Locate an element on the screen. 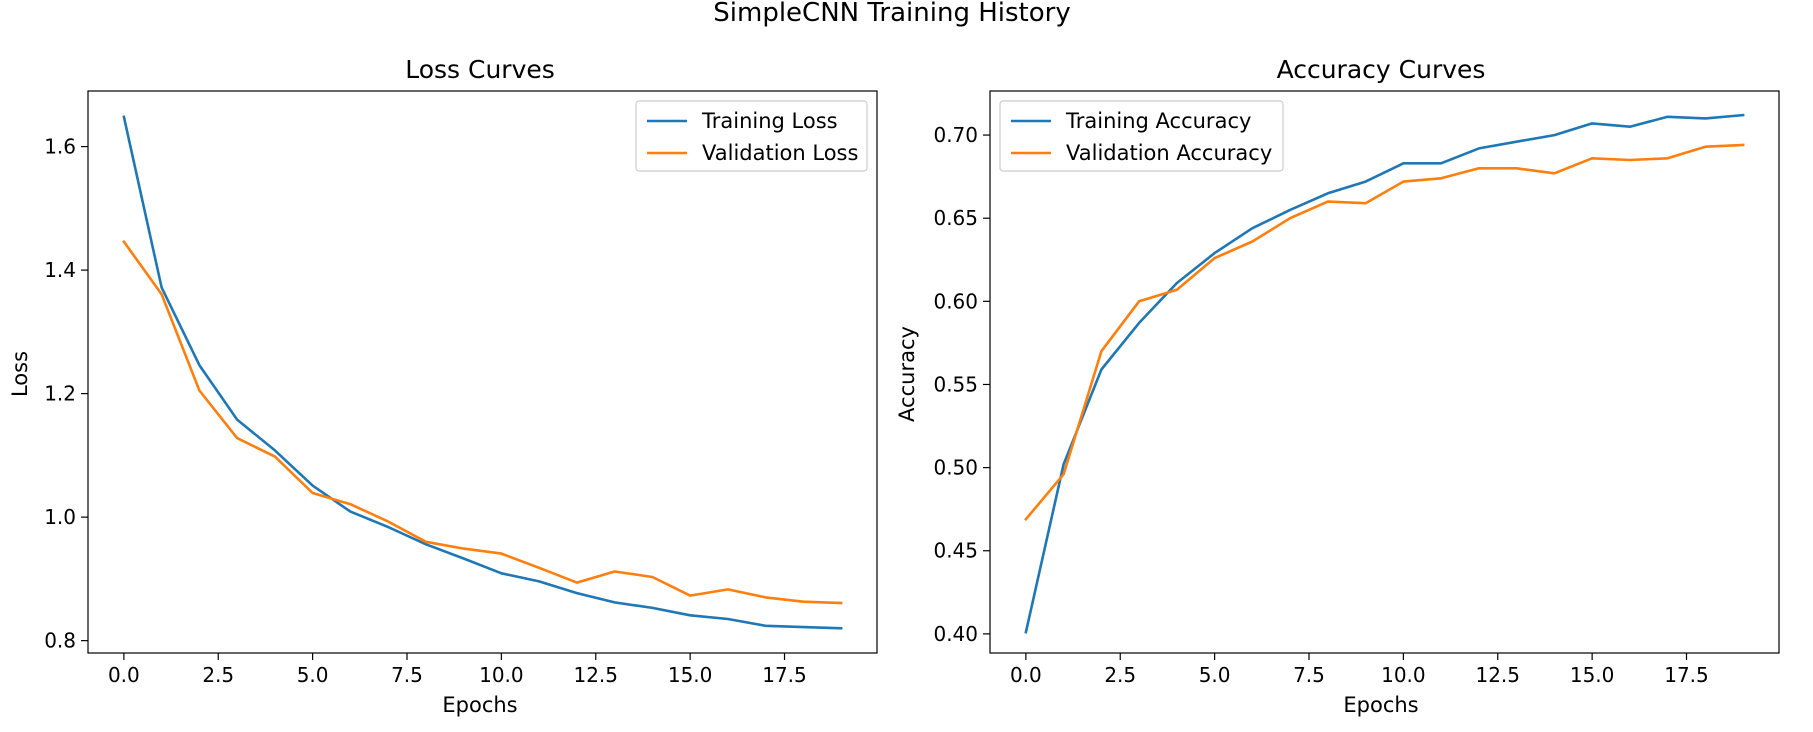  loss-x-tick-label: 10.0 is located at coordinates (501, 675).